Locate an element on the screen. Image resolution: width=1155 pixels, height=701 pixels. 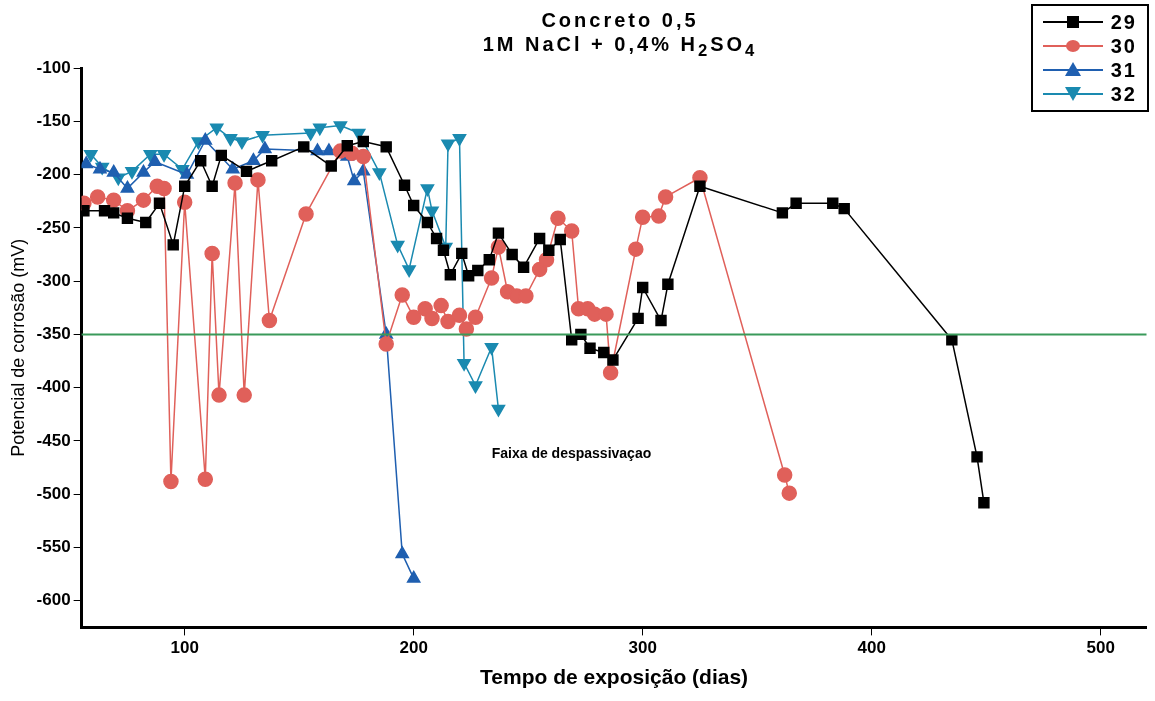
y-axis-title: Potencial de corrosão (mV) is located at coordinates (17, 347).